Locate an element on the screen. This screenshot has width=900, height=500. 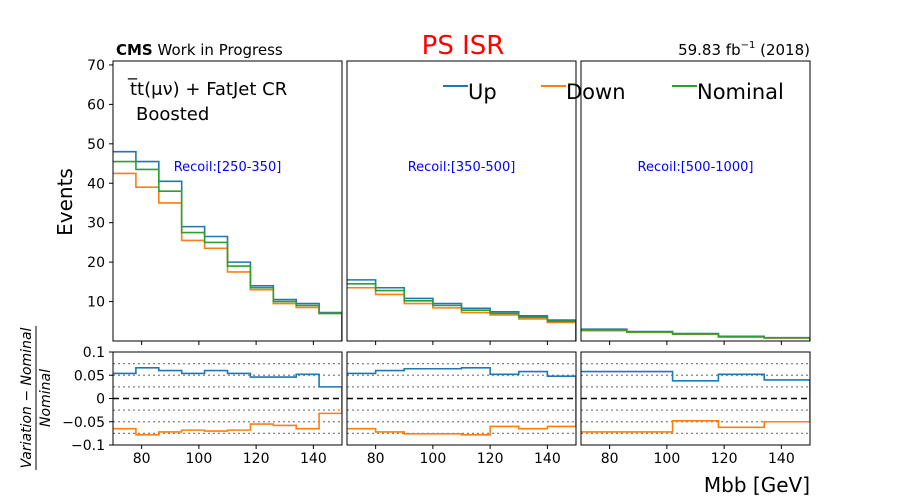
ratio-label-numerator: Variation − Nominal is located at coordinates (27, 397).